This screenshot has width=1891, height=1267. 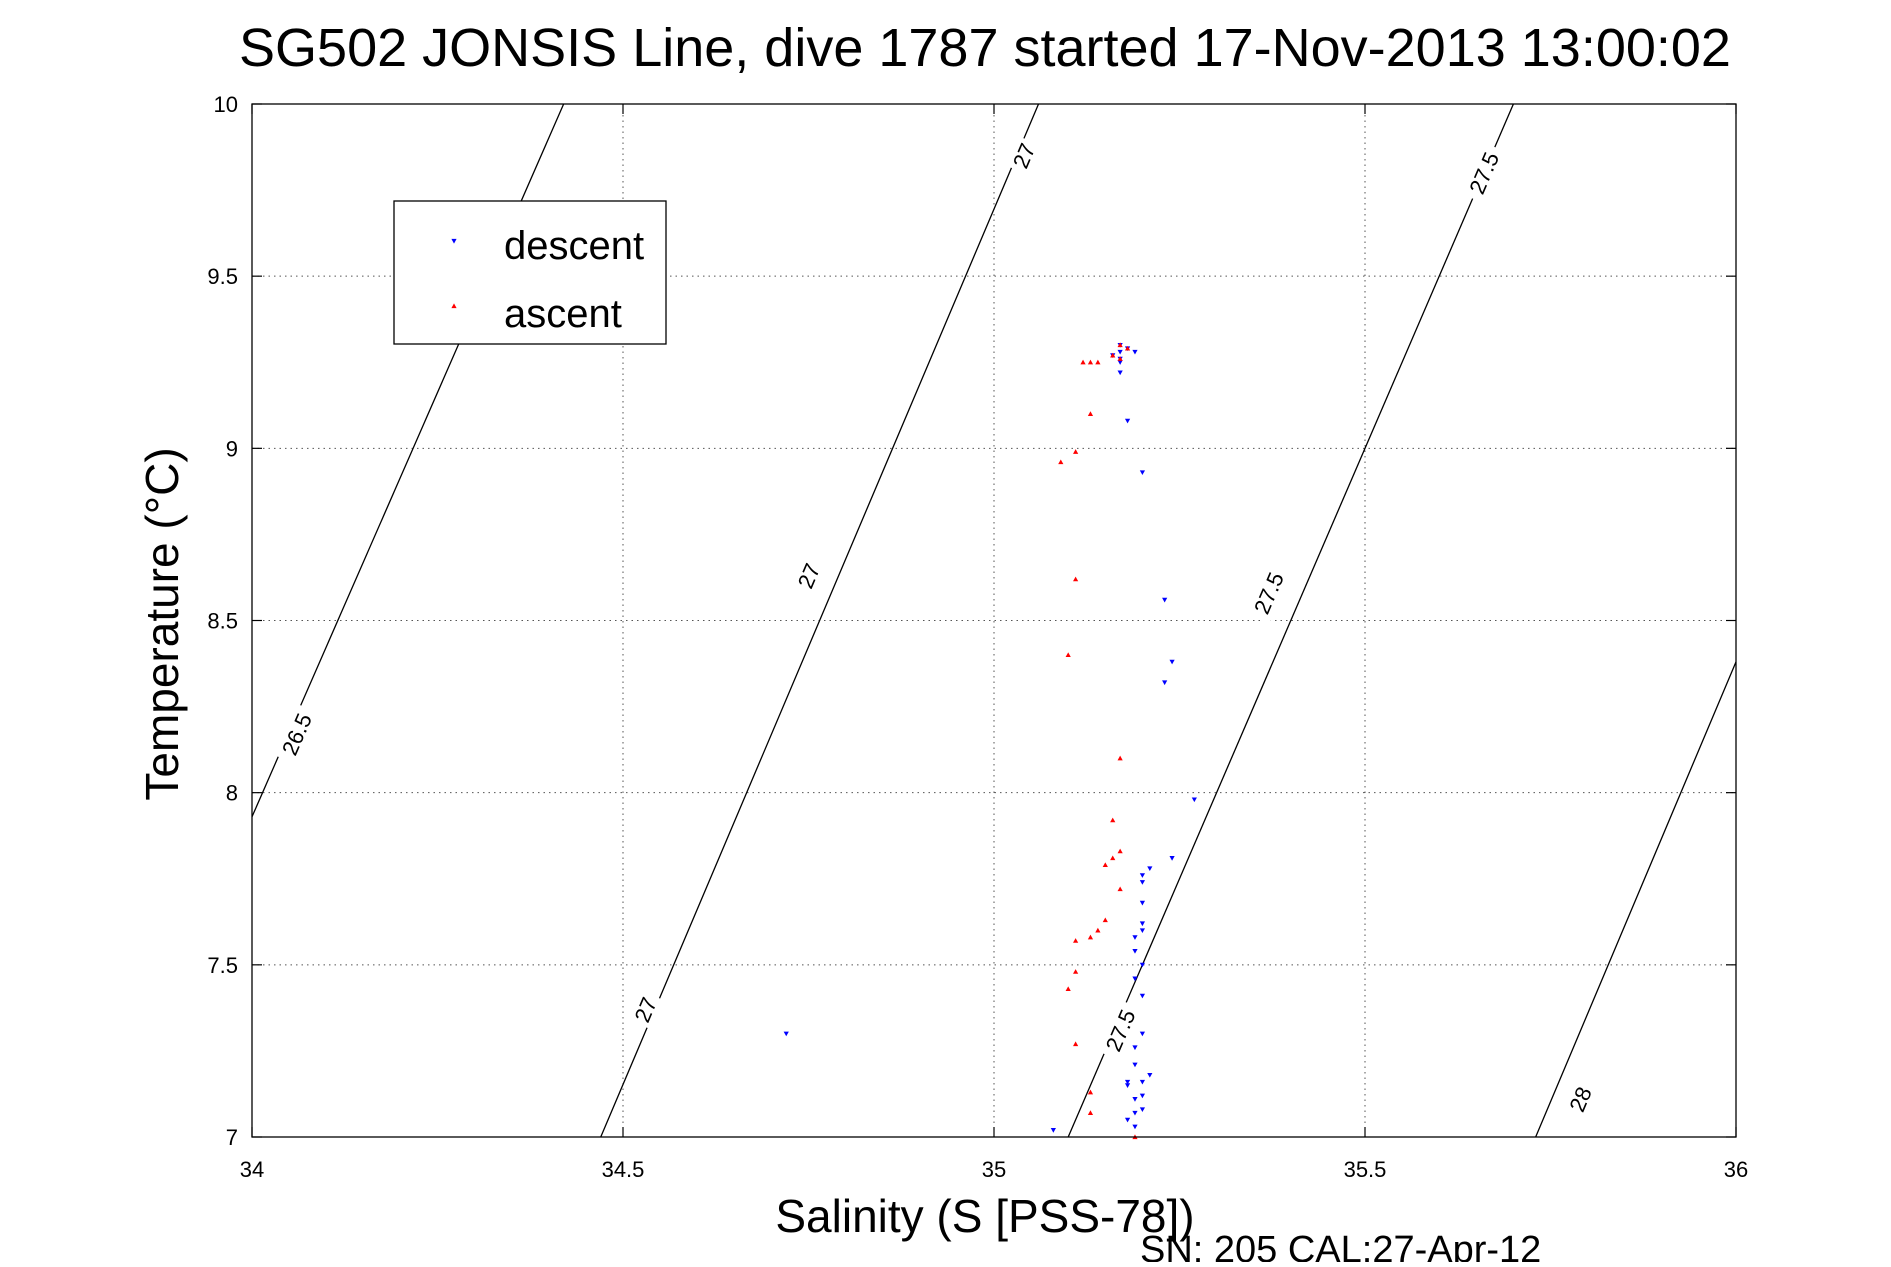 I want to click on legend-marker-descent, so click(x=454, y=241).